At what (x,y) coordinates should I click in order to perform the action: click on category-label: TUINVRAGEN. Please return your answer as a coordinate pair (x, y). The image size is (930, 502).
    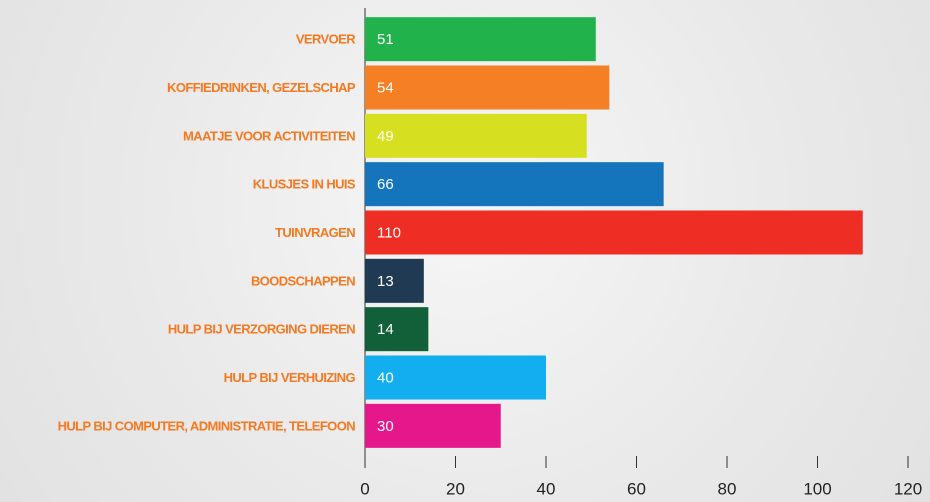
    Looking at the image, I should click on (315, 232).